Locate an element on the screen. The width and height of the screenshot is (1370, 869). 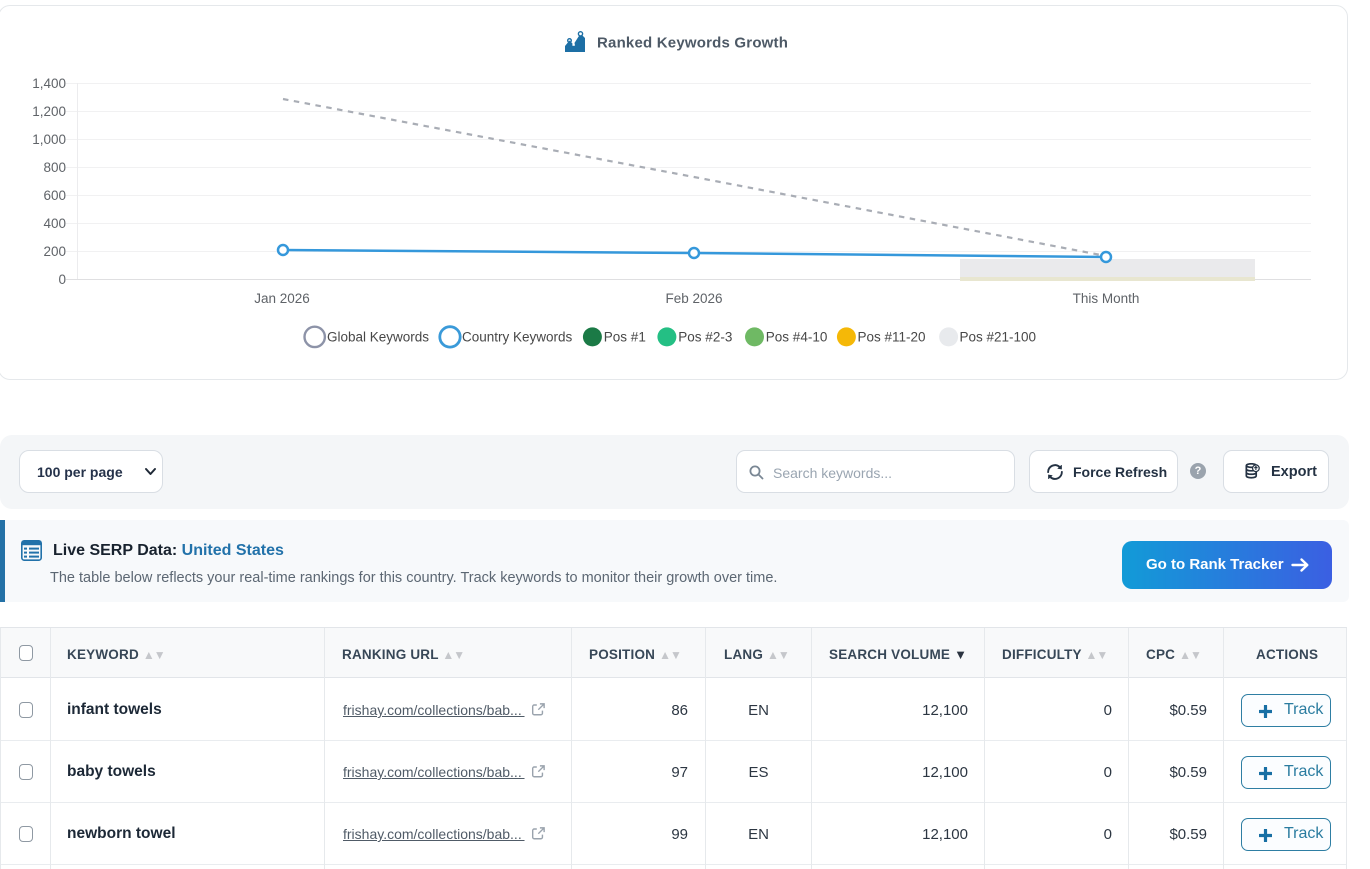
svg-text: Ranked Keywords Growth is located at coordinates (692, 43).